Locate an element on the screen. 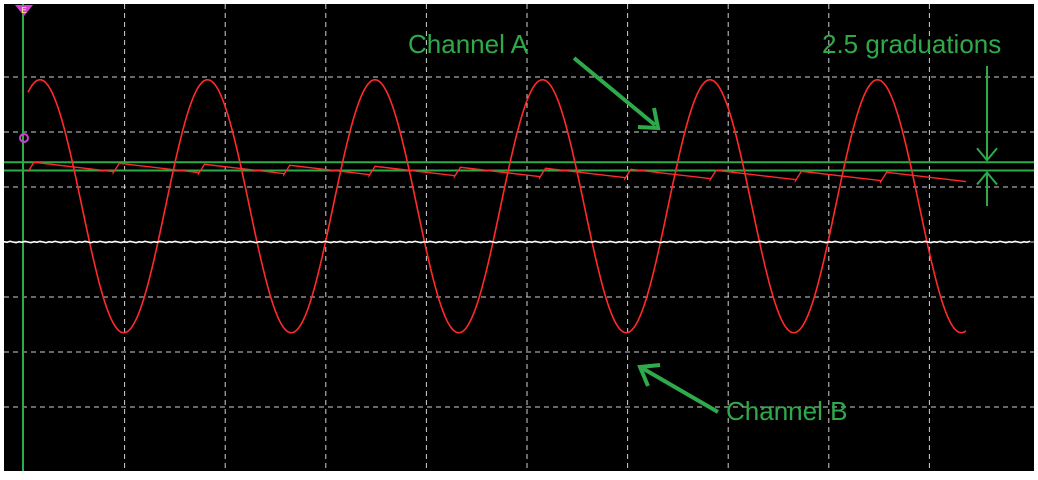  trigger-triangle-icon is located at coordinates (24, 10).